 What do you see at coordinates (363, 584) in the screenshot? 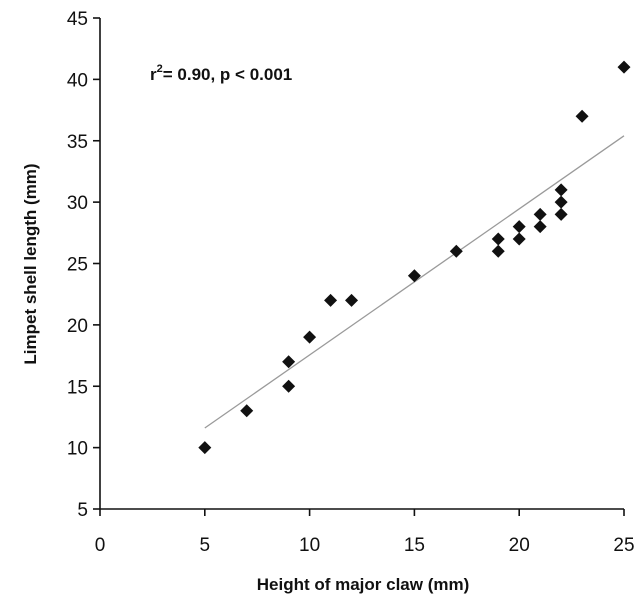
I see `x-axis-label: Height of major claw (mm)` at bounding box center [363, 584].